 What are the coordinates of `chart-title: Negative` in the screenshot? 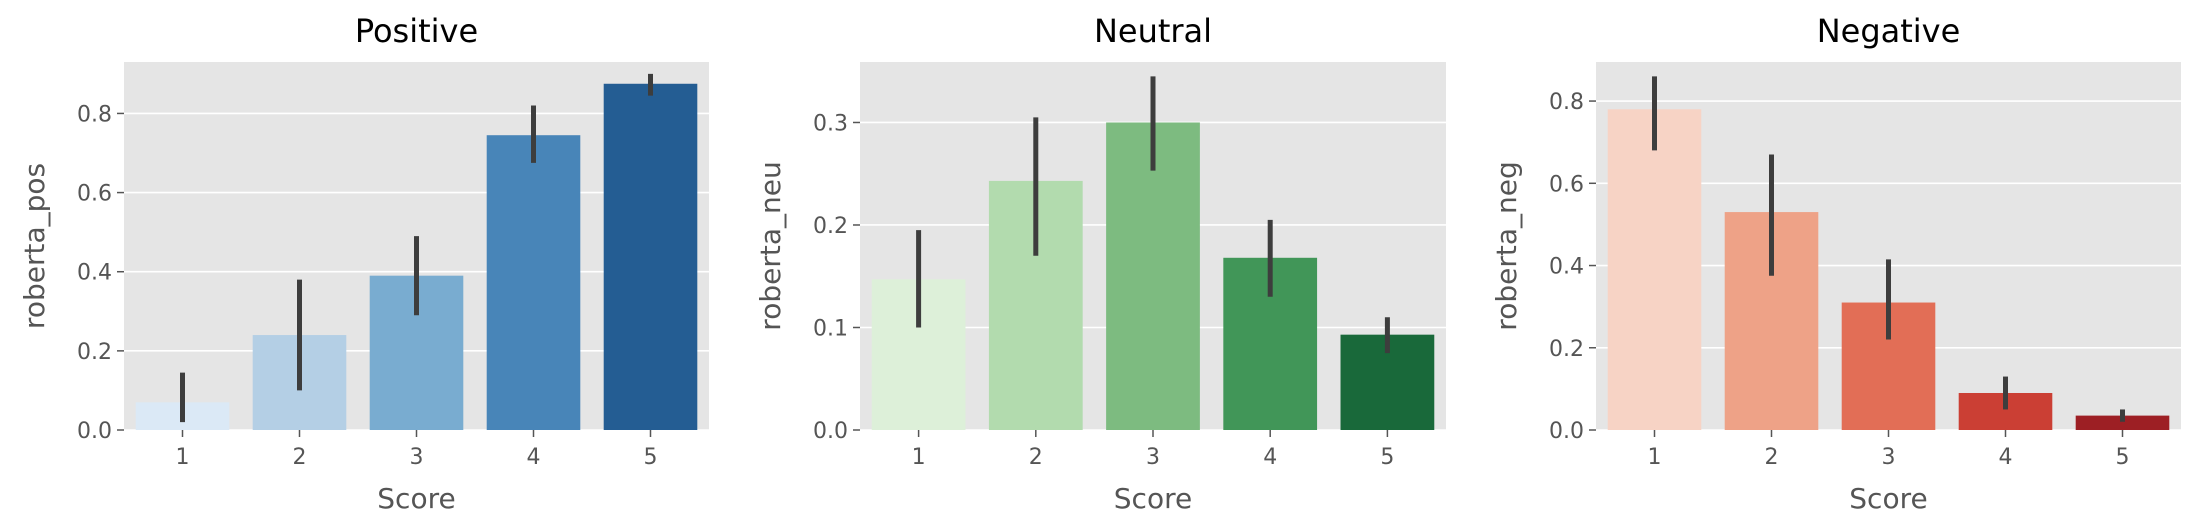 It's located at (1889, 31).